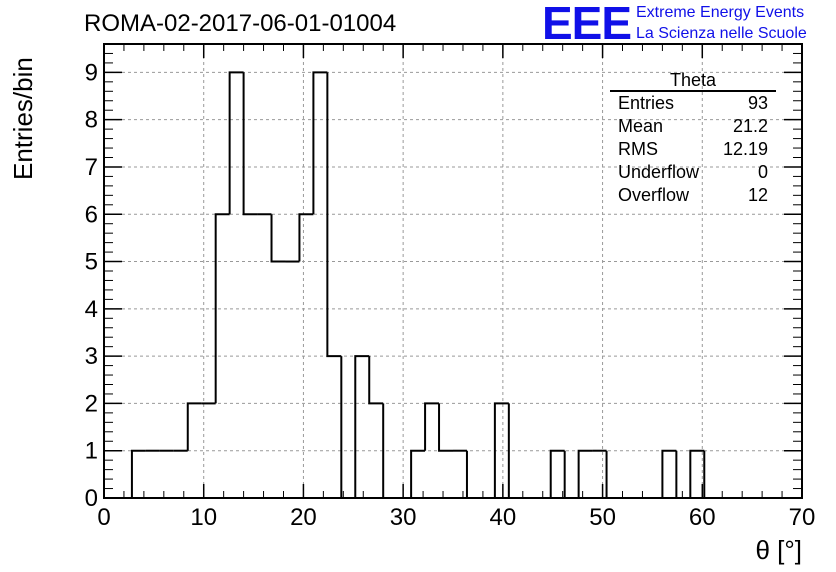 This screenshot has height=572, width=836. What do you see at coordinates (693, 195) in the screenshot?
I see `stats-row-overflow: Overflow 12` at bounding box center [693, 195].